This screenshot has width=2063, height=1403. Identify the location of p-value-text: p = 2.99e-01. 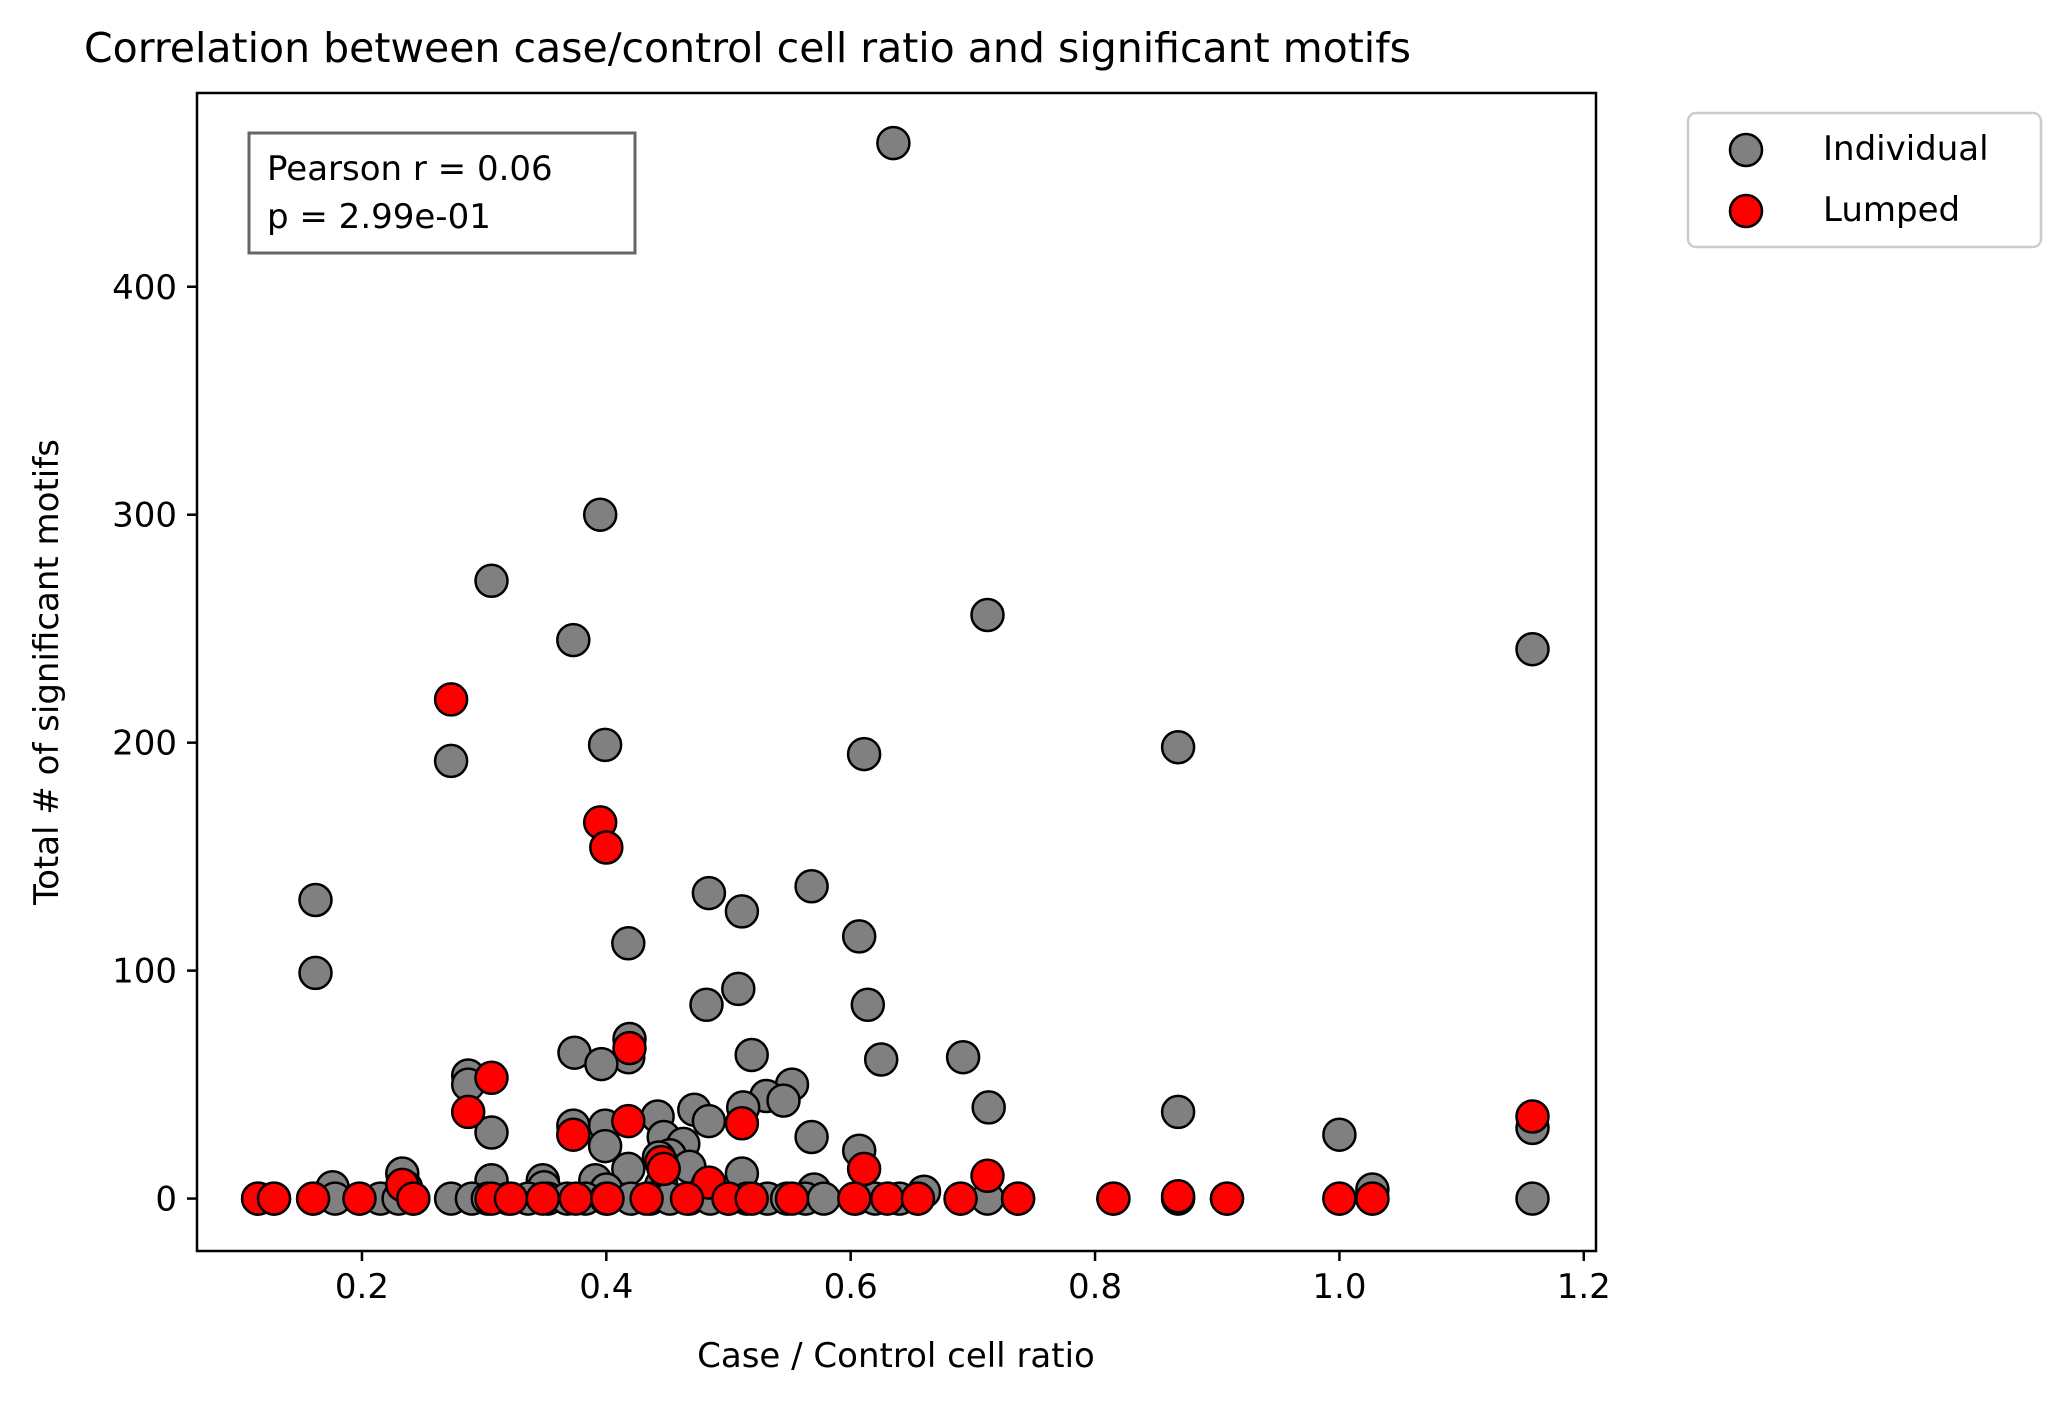
(379, 217).